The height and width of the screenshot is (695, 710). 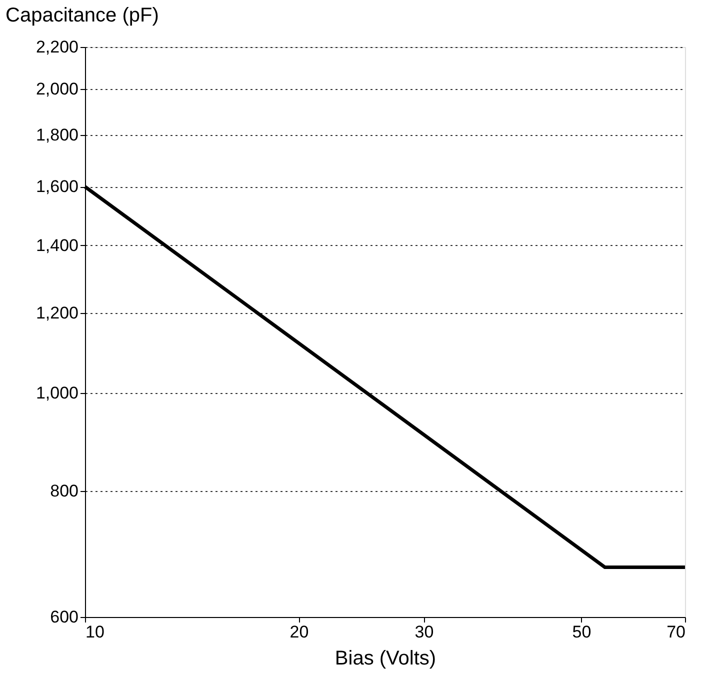 What do you see at coordinates (424, 632) in the screenshot?
I see `x-tick-label: 30` at bounding box center [424, 632].